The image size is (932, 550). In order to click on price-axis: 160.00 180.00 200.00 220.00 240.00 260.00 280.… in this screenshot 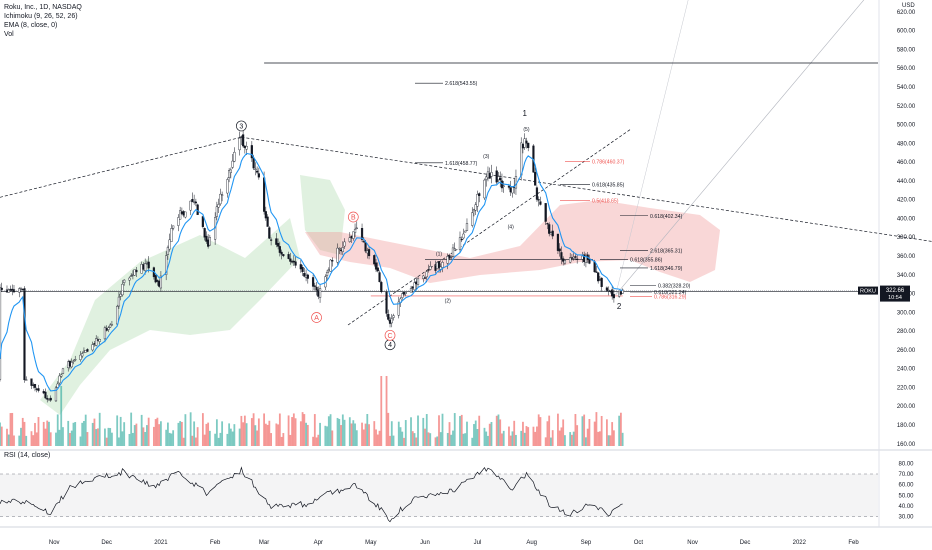, I will do `click(906, 229)`.